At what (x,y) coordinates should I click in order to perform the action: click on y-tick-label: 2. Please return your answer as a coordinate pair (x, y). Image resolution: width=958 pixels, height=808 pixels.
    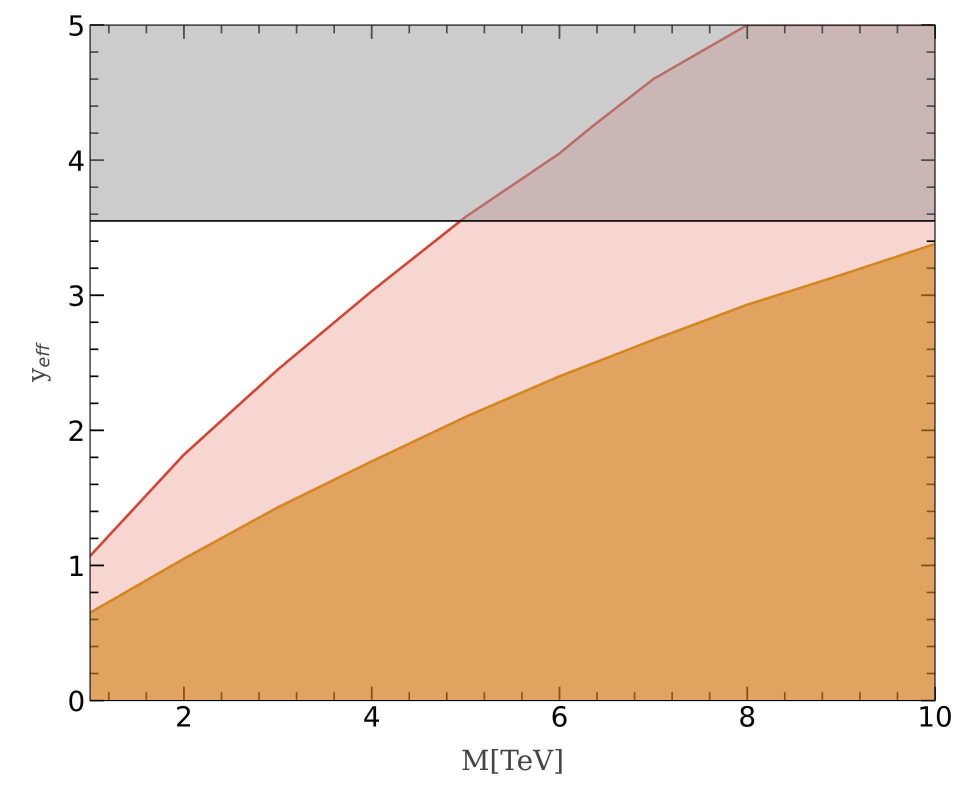
    Looking at the image, I should click on (76, 430).